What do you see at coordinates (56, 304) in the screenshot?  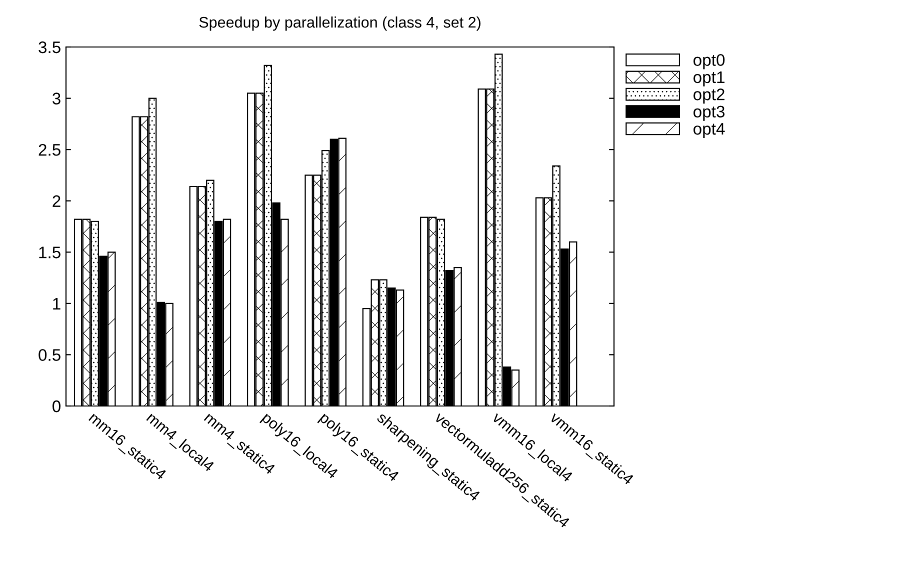 I see `y-tick-label: 1` at bounding box center [56, 304].